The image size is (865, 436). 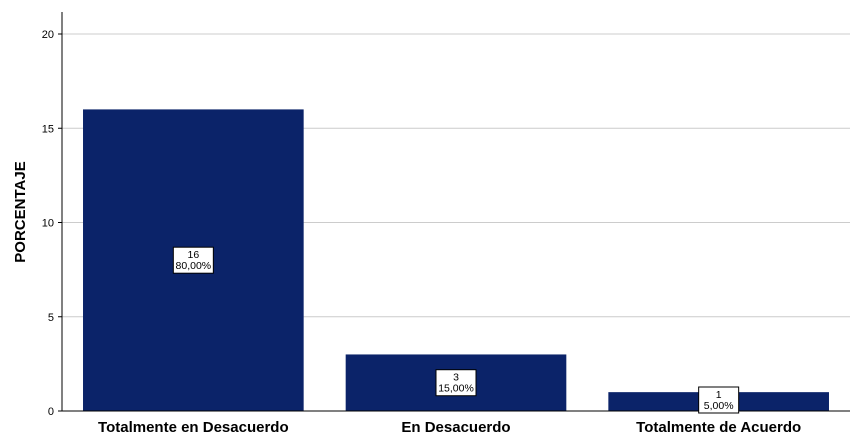 I want to click on data-label-count-0: 16, so click(x=193, y=255).